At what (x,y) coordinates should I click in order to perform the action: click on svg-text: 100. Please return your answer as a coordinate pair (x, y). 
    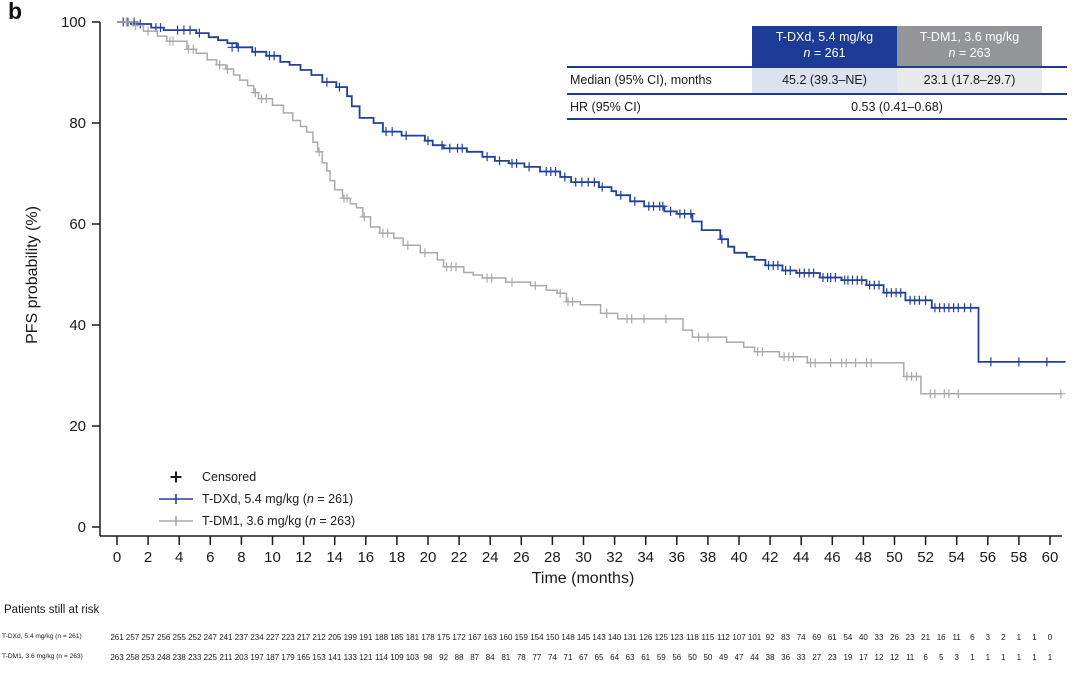
    Looking at the image, I should click on (73, 22).